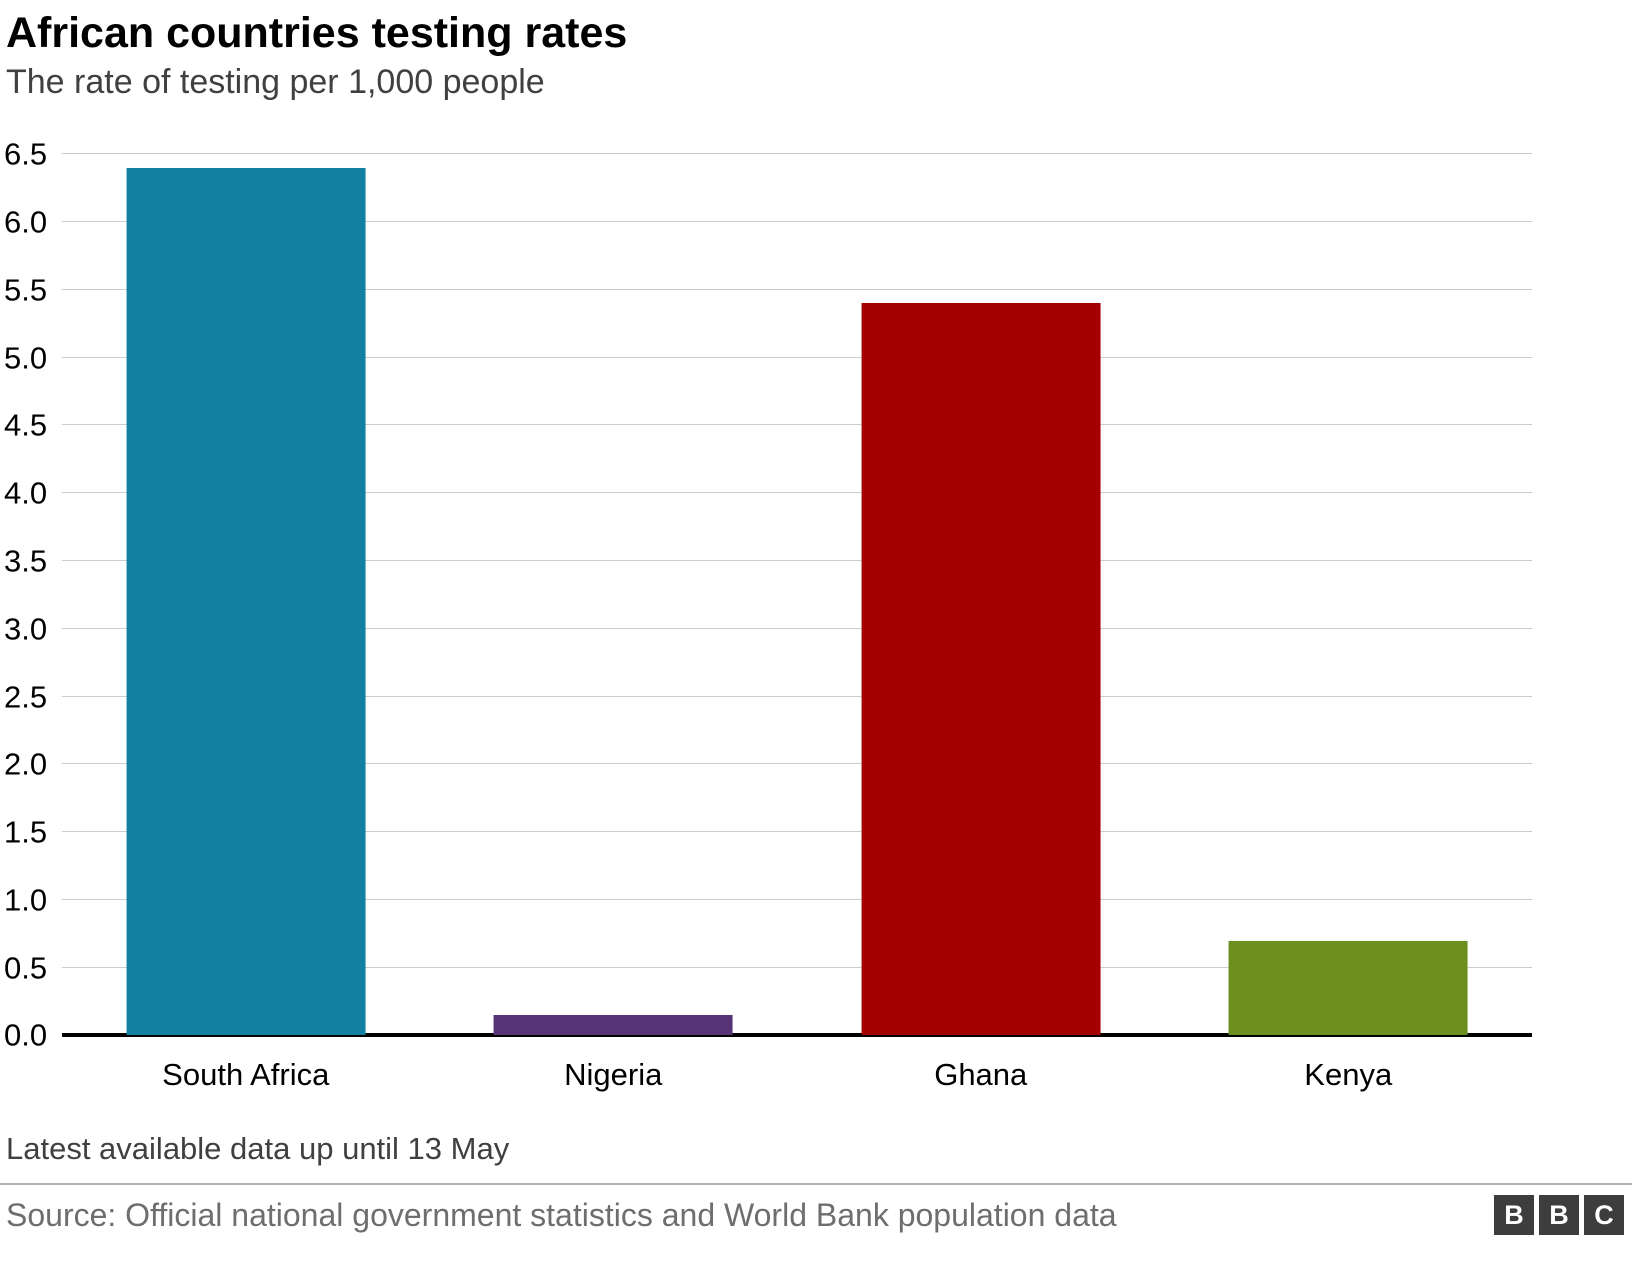 The image size is (1632, 1272). What do you see at coordinates (275, 82) in the screenshot?
I see `chart-subtitle: The rate of testing per 1,000 people` at bounding box center [275, 82].